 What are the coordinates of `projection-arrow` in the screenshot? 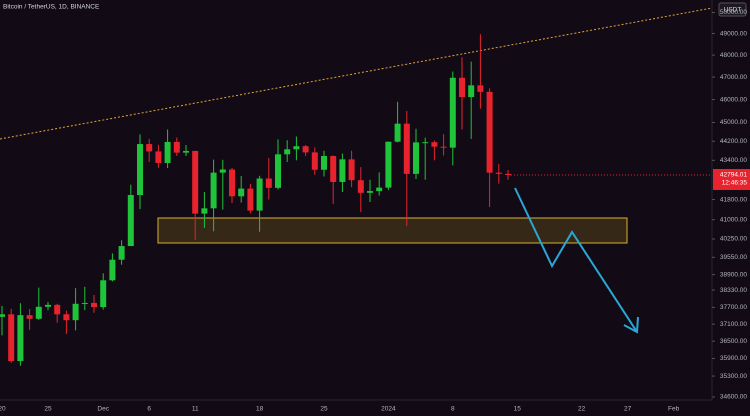 It's located at (576, 260).